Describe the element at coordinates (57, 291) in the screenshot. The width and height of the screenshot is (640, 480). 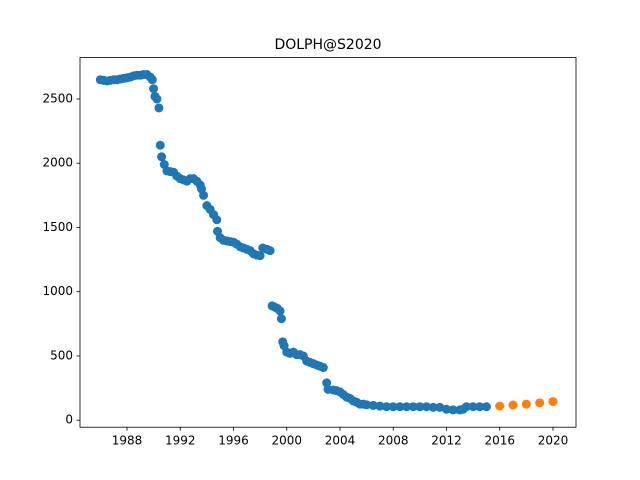
I see `y-tick-label: 1000` at that location.